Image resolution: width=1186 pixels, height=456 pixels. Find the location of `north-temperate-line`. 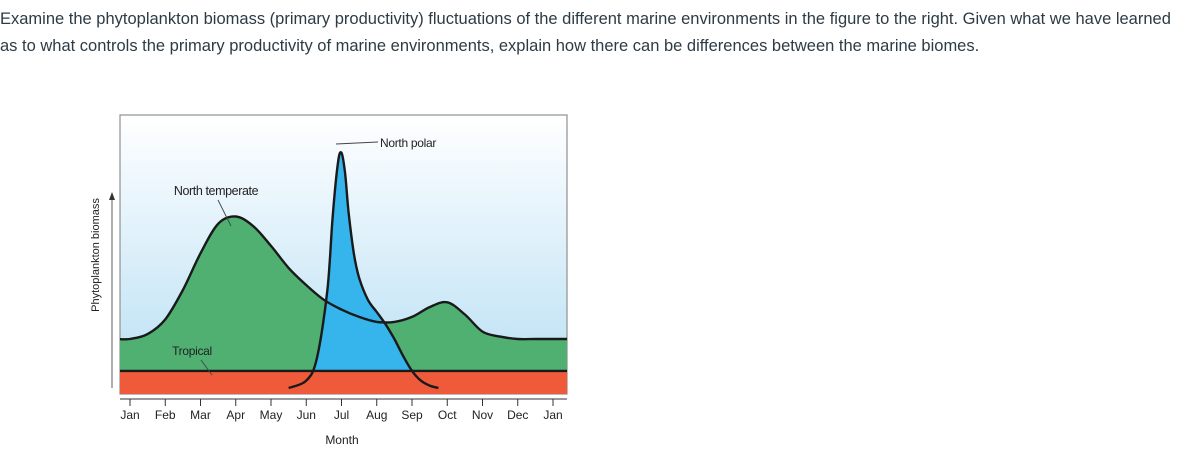

north-temperate-line is located at coordinates (343, 278).